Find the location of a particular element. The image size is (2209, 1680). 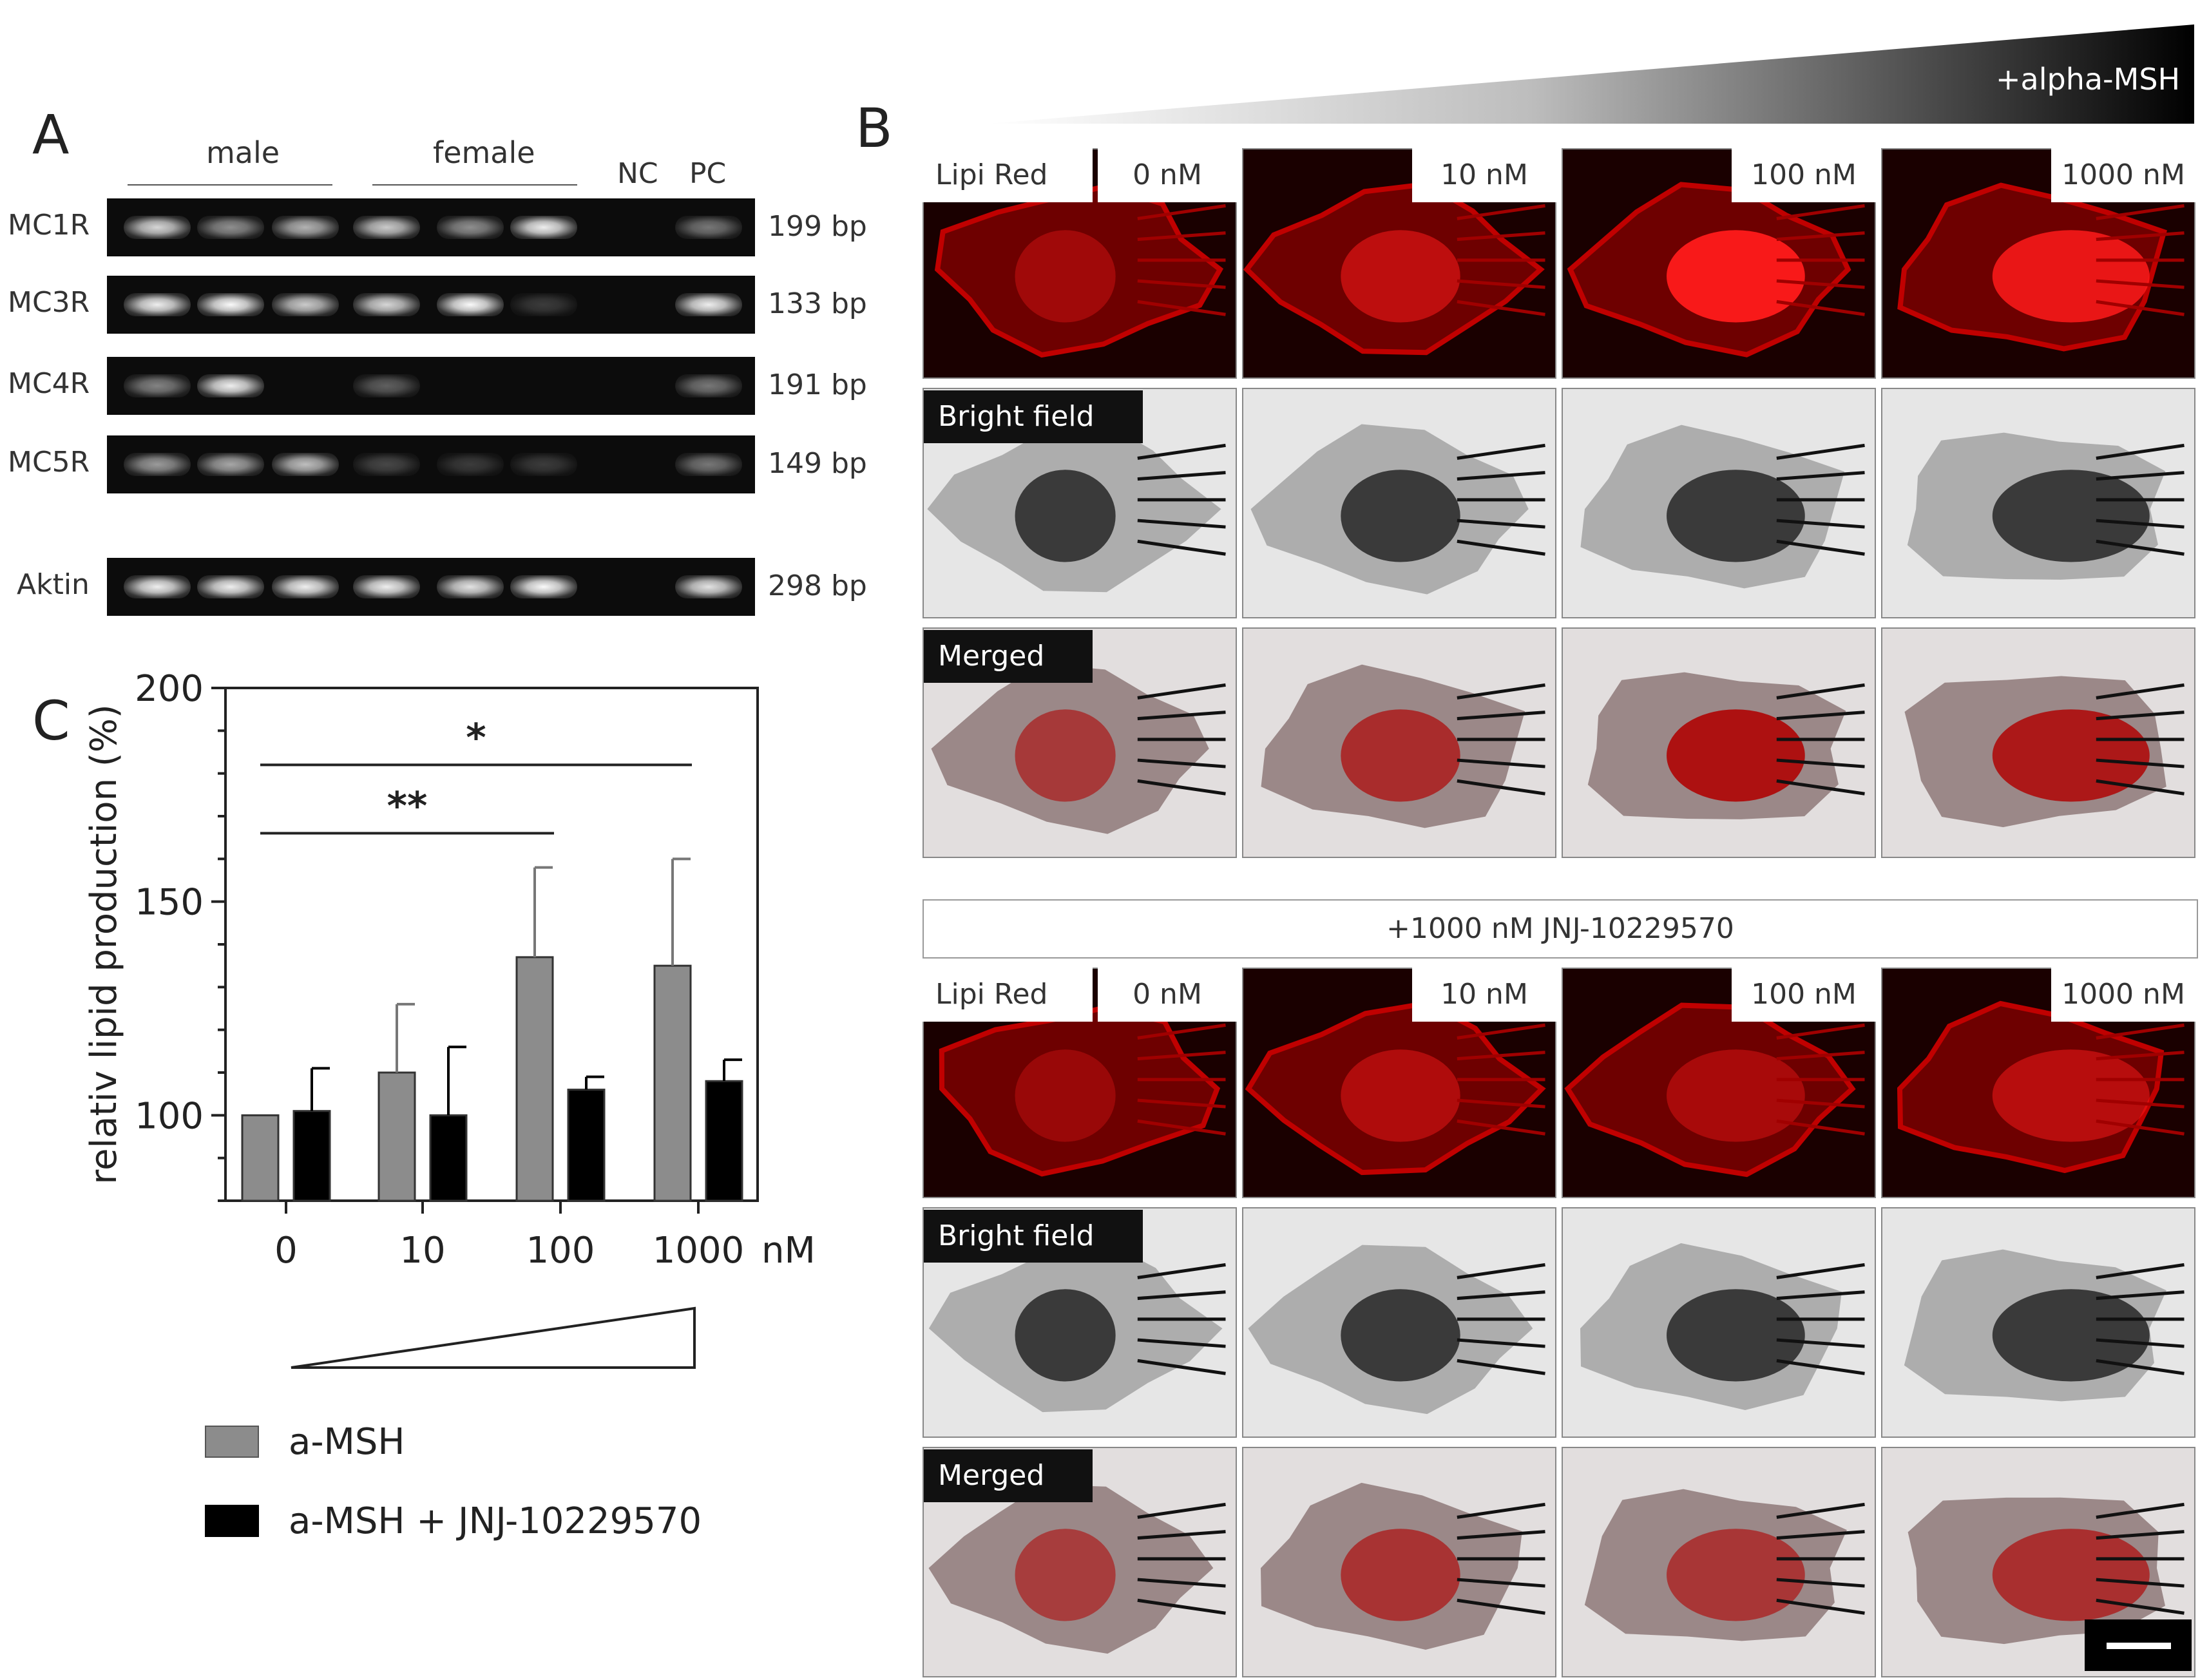

panel-b-label: B is located at coordinates (875, 128).